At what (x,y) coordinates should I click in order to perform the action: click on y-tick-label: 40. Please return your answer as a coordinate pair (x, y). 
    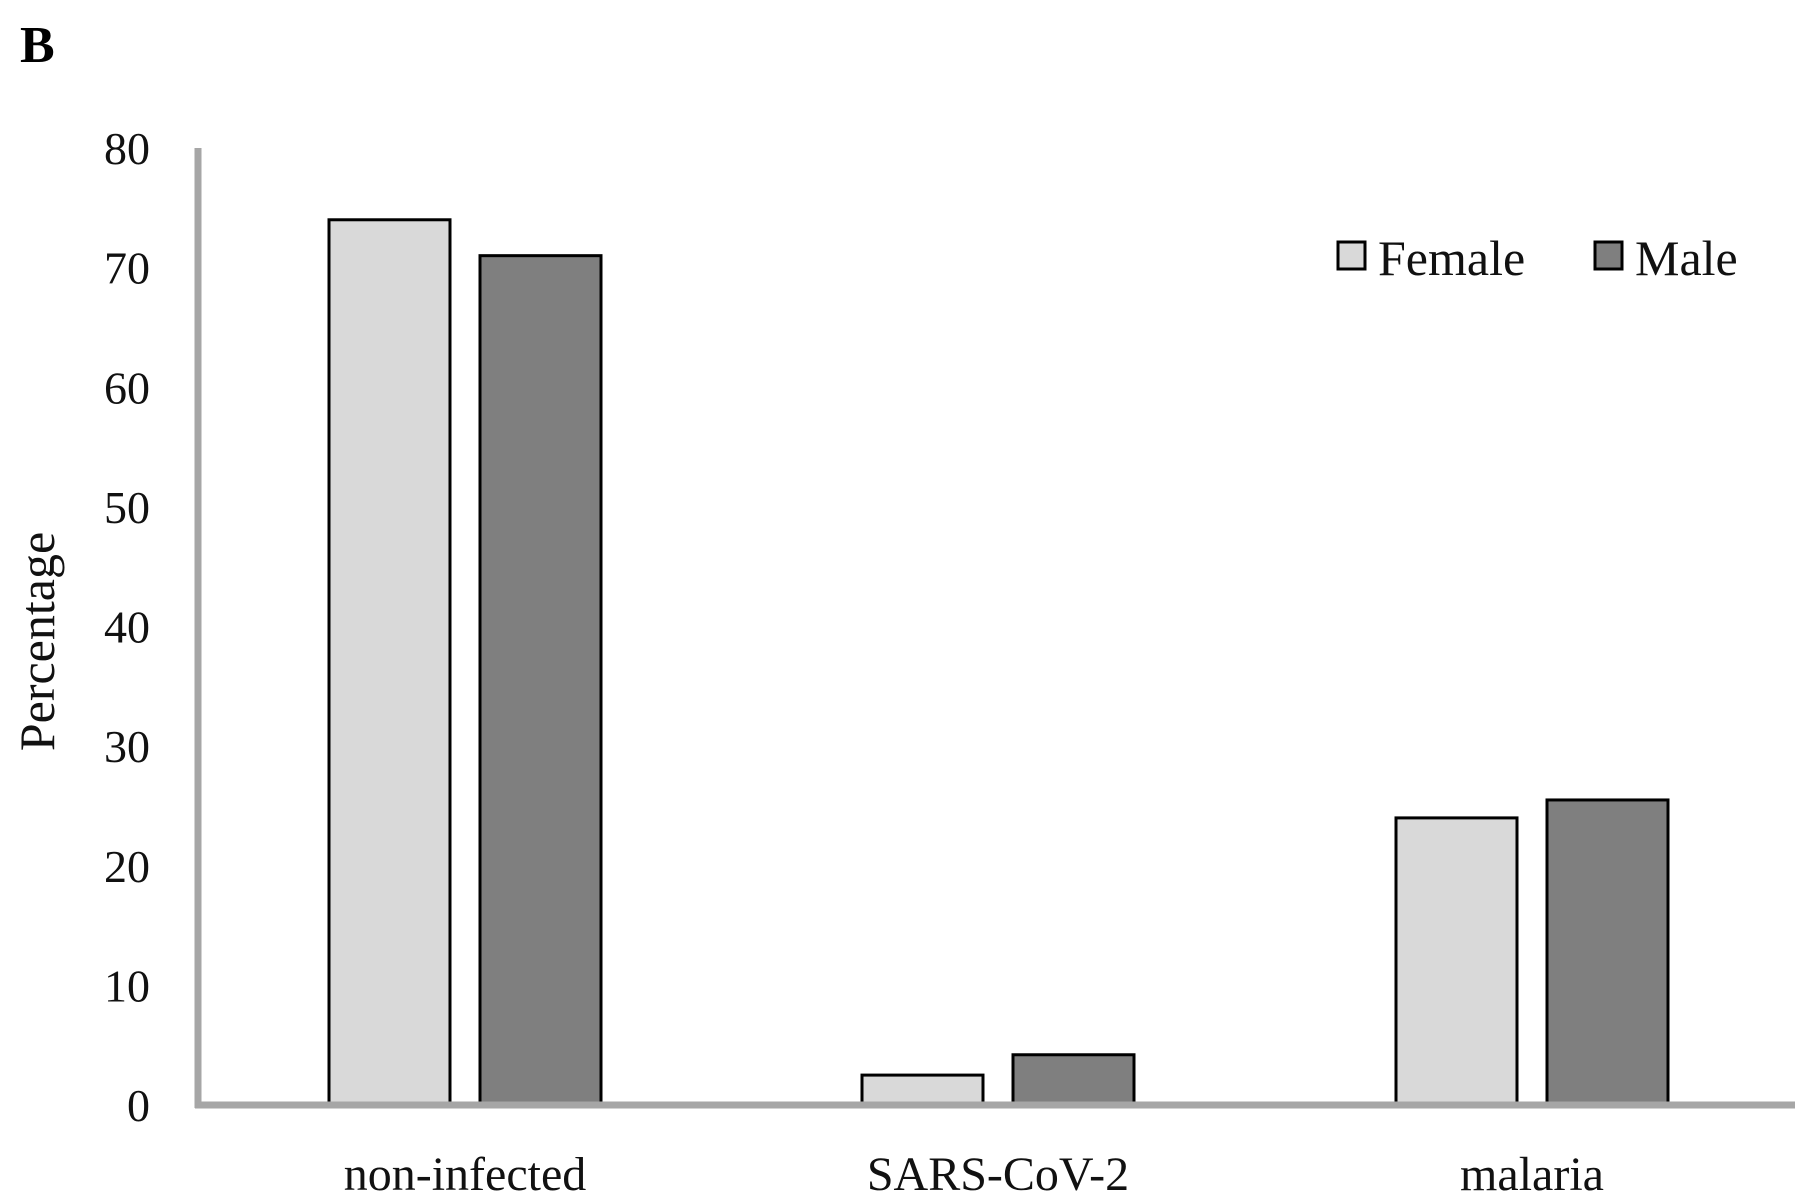
    Looking at the image, I should click on (127, 627).